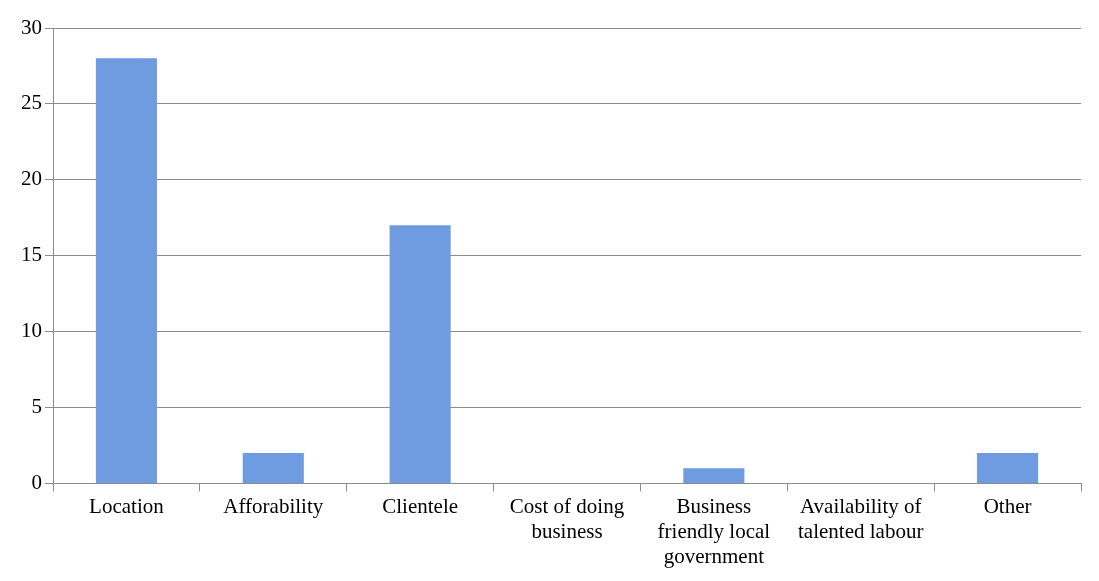  Describe the element at coordinates (861, 518) in the screenshot. I see `x-tick-label: Availability of talented labour` at that location.